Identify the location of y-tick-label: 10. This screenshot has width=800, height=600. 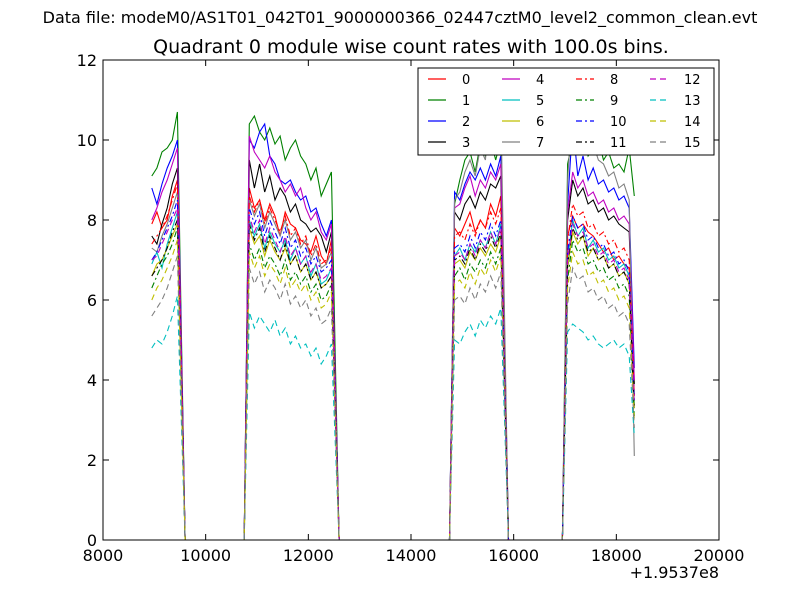
(87, 140).